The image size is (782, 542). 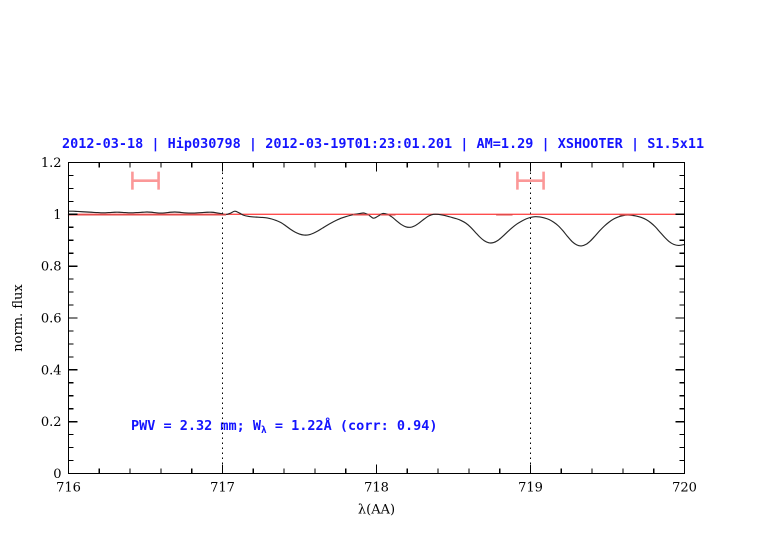 I want to click on y-axis-title: norm. flux, so click(x=18, y=318).